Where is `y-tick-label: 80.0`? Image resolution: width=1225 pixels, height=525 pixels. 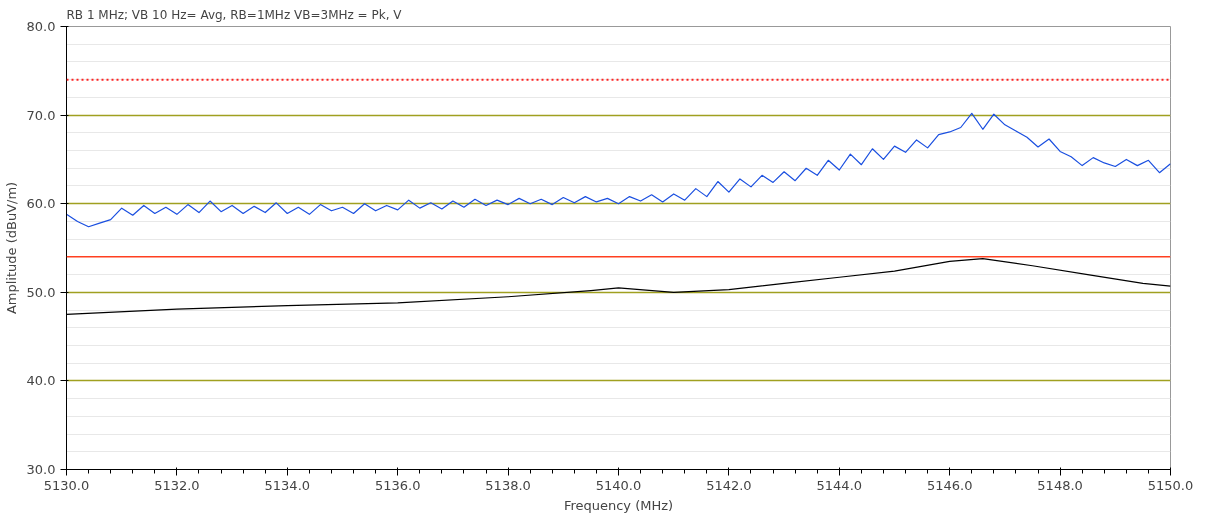
y-tick-label: 80.0 is located at coordinates (41, 26).